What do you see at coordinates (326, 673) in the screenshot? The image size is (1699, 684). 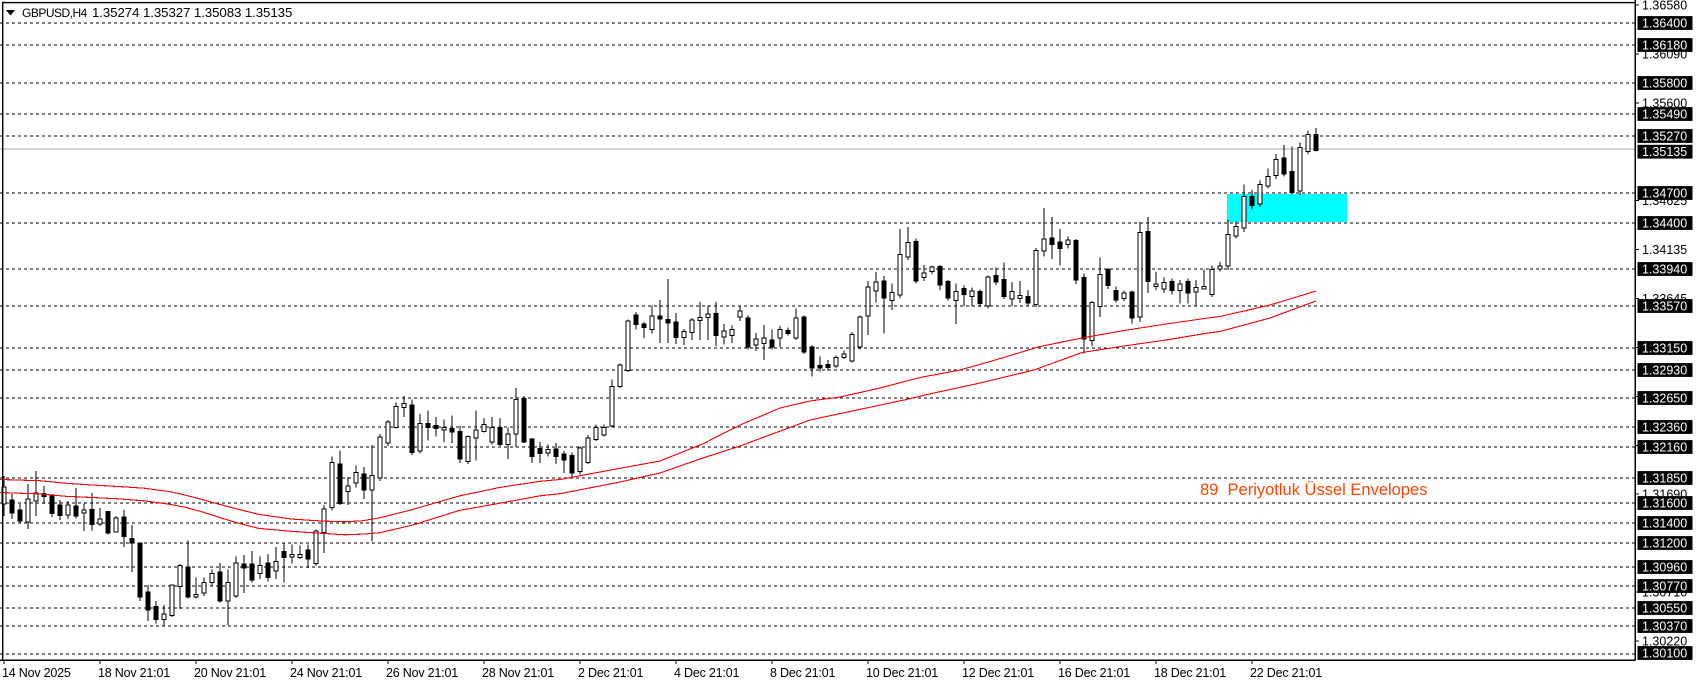 I see `svg-text: 24 Nov 21:01` at bounding box center [326, 673].